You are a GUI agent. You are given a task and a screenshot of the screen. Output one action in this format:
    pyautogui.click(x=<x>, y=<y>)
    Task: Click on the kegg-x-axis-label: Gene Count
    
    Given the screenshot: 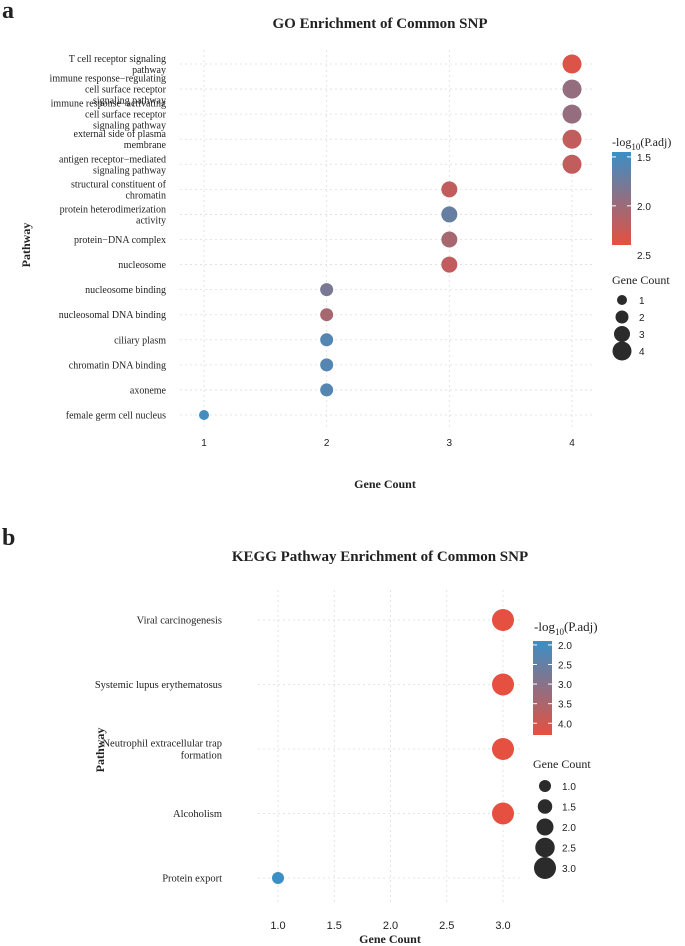 What is the action you would take?
    pyautogui.click(x=390, y=939)
    